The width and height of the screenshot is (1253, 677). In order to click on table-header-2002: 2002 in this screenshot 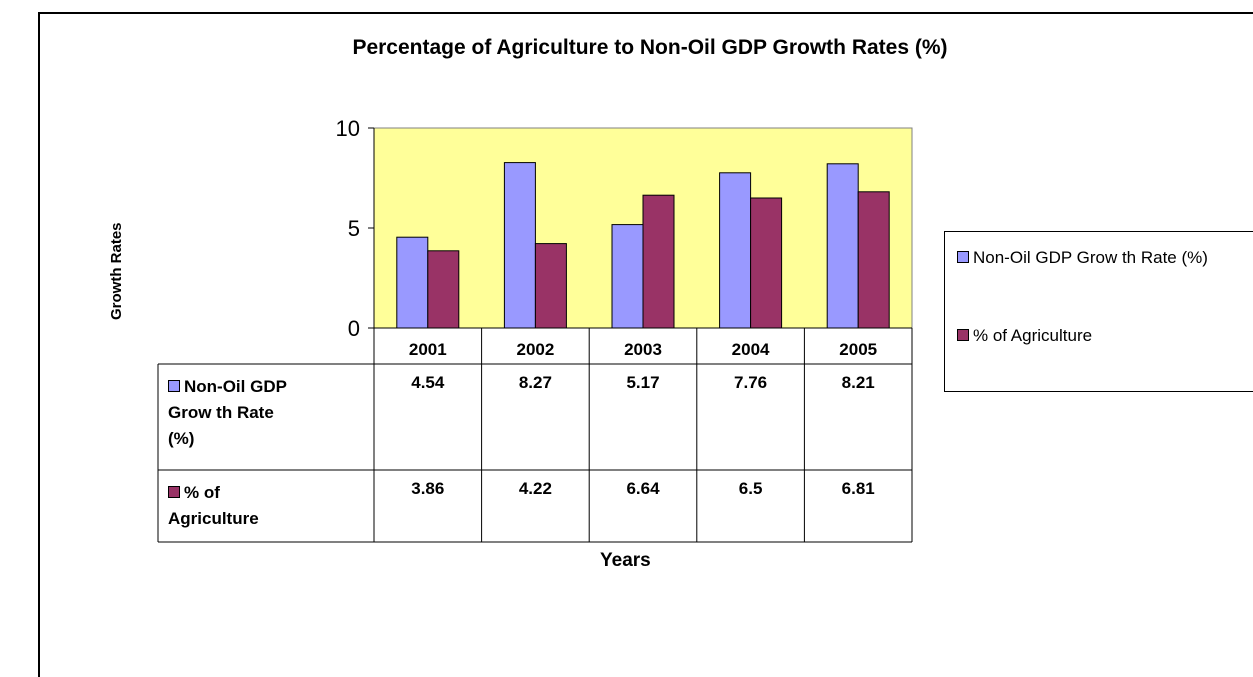, I will do `click(535, 349)`.